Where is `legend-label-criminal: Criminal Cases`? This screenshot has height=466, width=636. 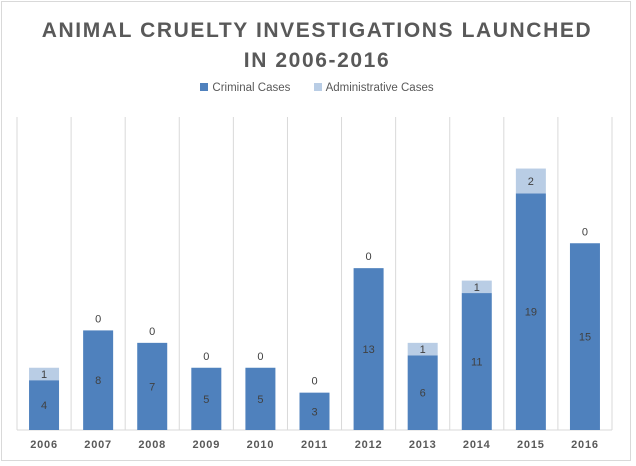
legend-label-criminal: Criminal Cases is located at coordinates (251, 88).